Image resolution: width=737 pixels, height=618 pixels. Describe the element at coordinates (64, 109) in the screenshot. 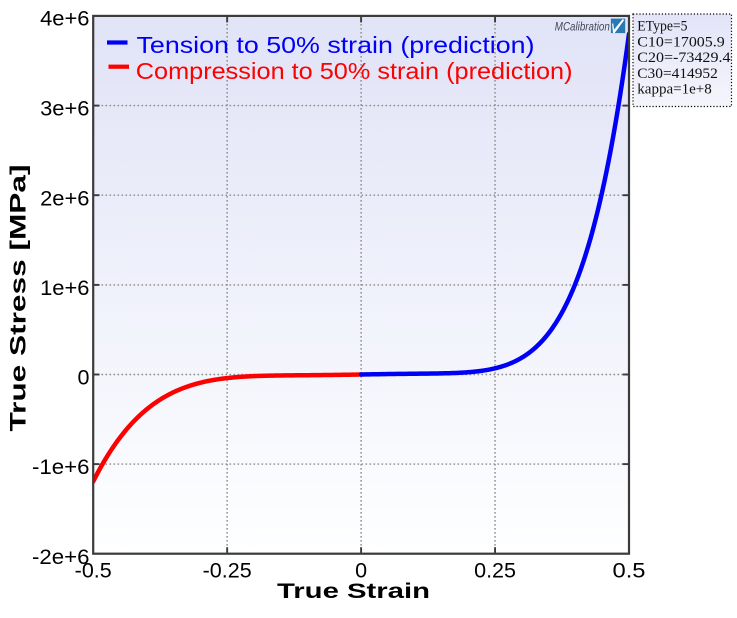

I see `svg-text: 3e+6` at that location.